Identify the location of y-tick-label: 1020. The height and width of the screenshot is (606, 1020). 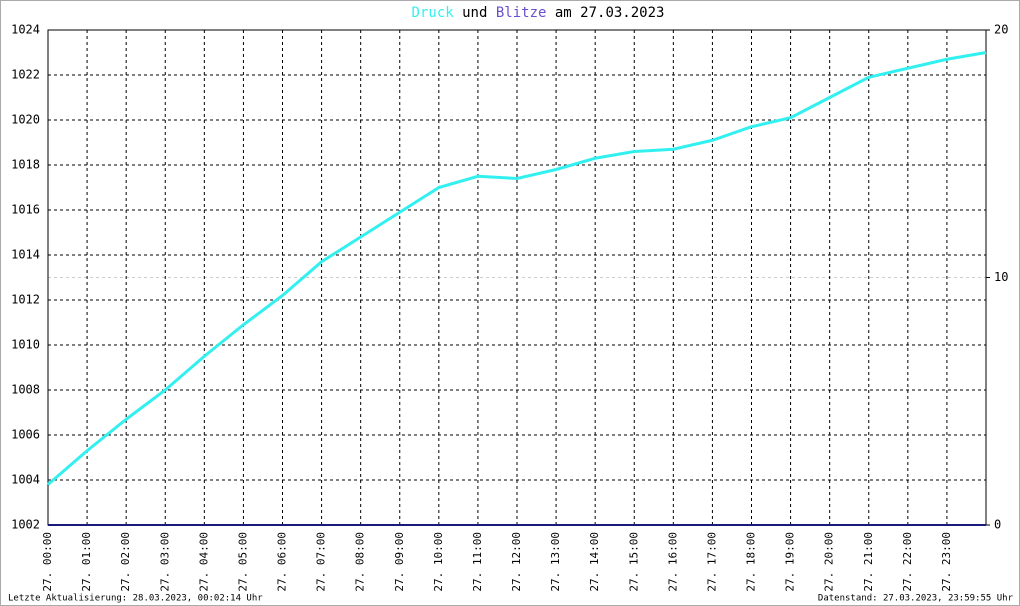
(25, 120).